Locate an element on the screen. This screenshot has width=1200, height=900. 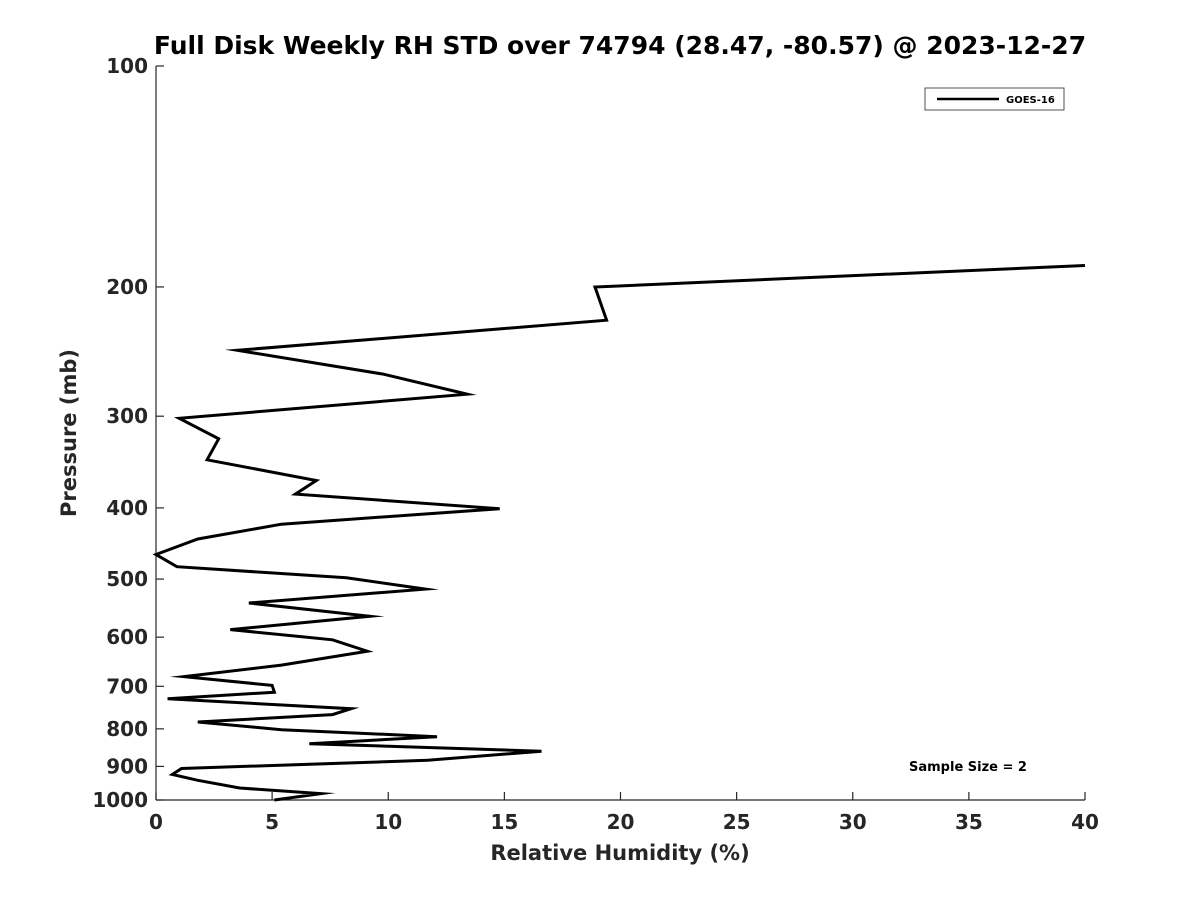
x-tick-label: 5 is located at coordinates (272, 822).